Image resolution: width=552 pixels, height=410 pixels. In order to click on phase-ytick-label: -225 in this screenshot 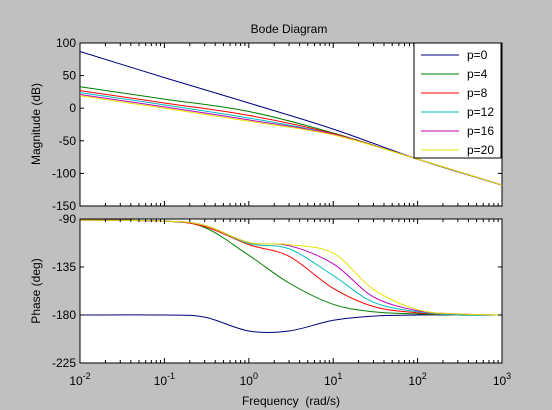, I will do `click(64, 363)`.